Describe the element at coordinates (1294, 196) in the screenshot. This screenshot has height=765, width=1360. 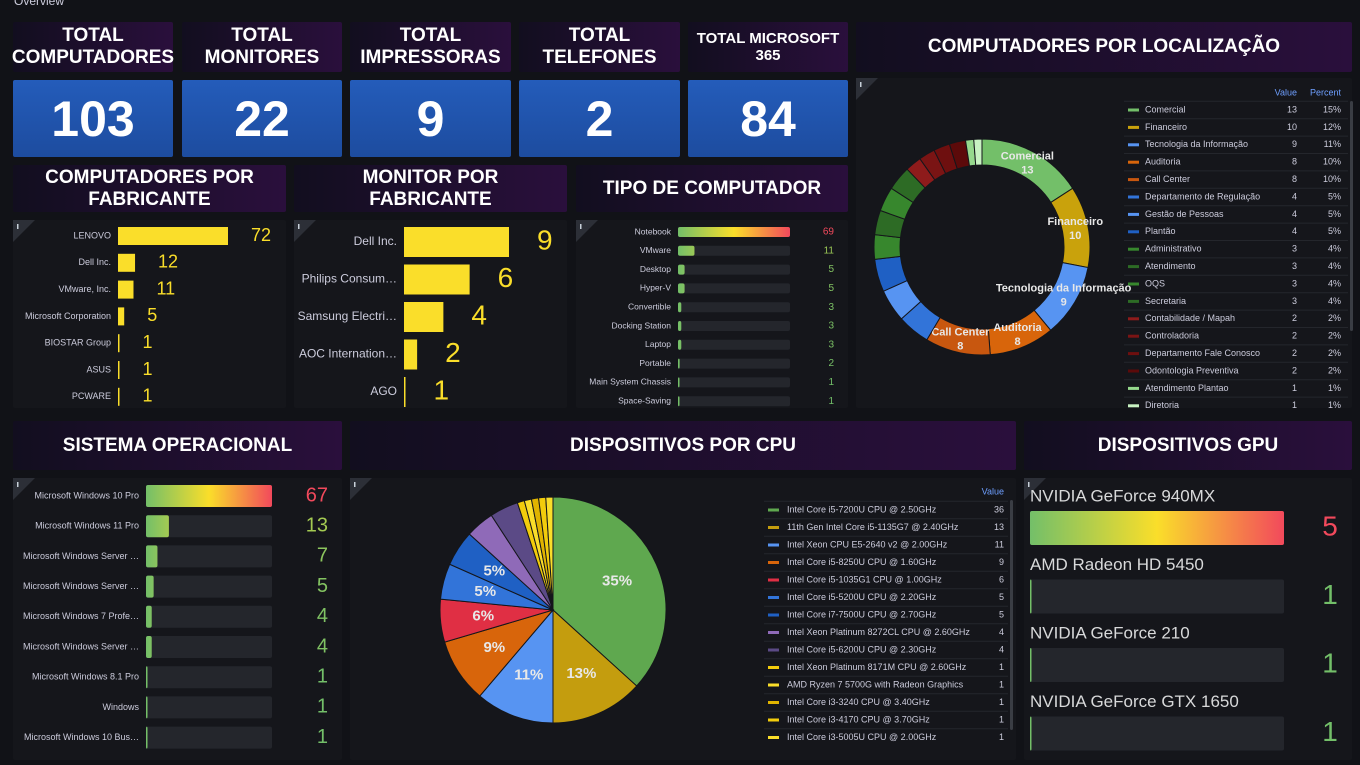
I see `legend-value: 4` at that location.